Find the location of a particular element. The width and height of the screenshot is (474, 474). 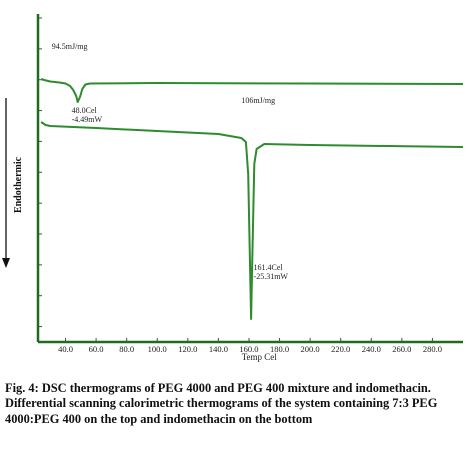

annotation-4: 161.4Cel is located at coordinates (269, 267).